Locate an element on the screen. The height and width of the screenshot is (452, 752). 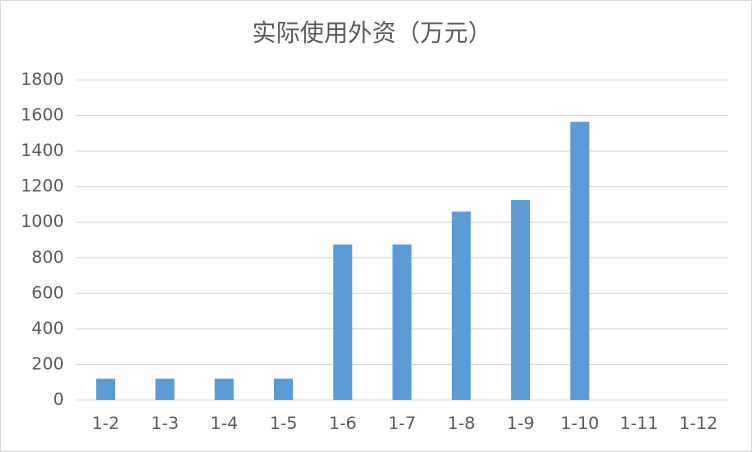
y-tick-label: 0 is located at coordinates (58, 400).